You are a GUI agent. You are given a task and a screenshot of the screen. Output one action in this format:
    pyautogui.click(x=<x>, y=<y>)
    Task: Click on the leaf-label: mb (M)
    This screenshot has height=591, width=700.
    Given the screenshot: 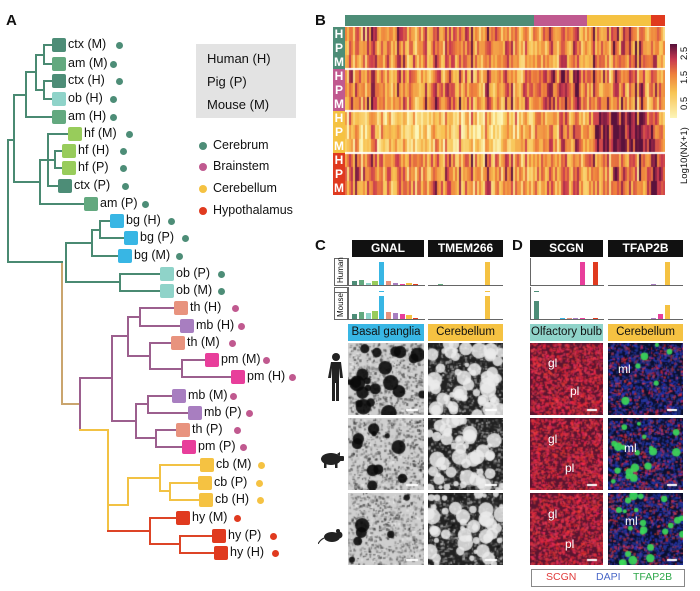 What is the action you would take?
    pyautogui.click(x=208, y=395)
    